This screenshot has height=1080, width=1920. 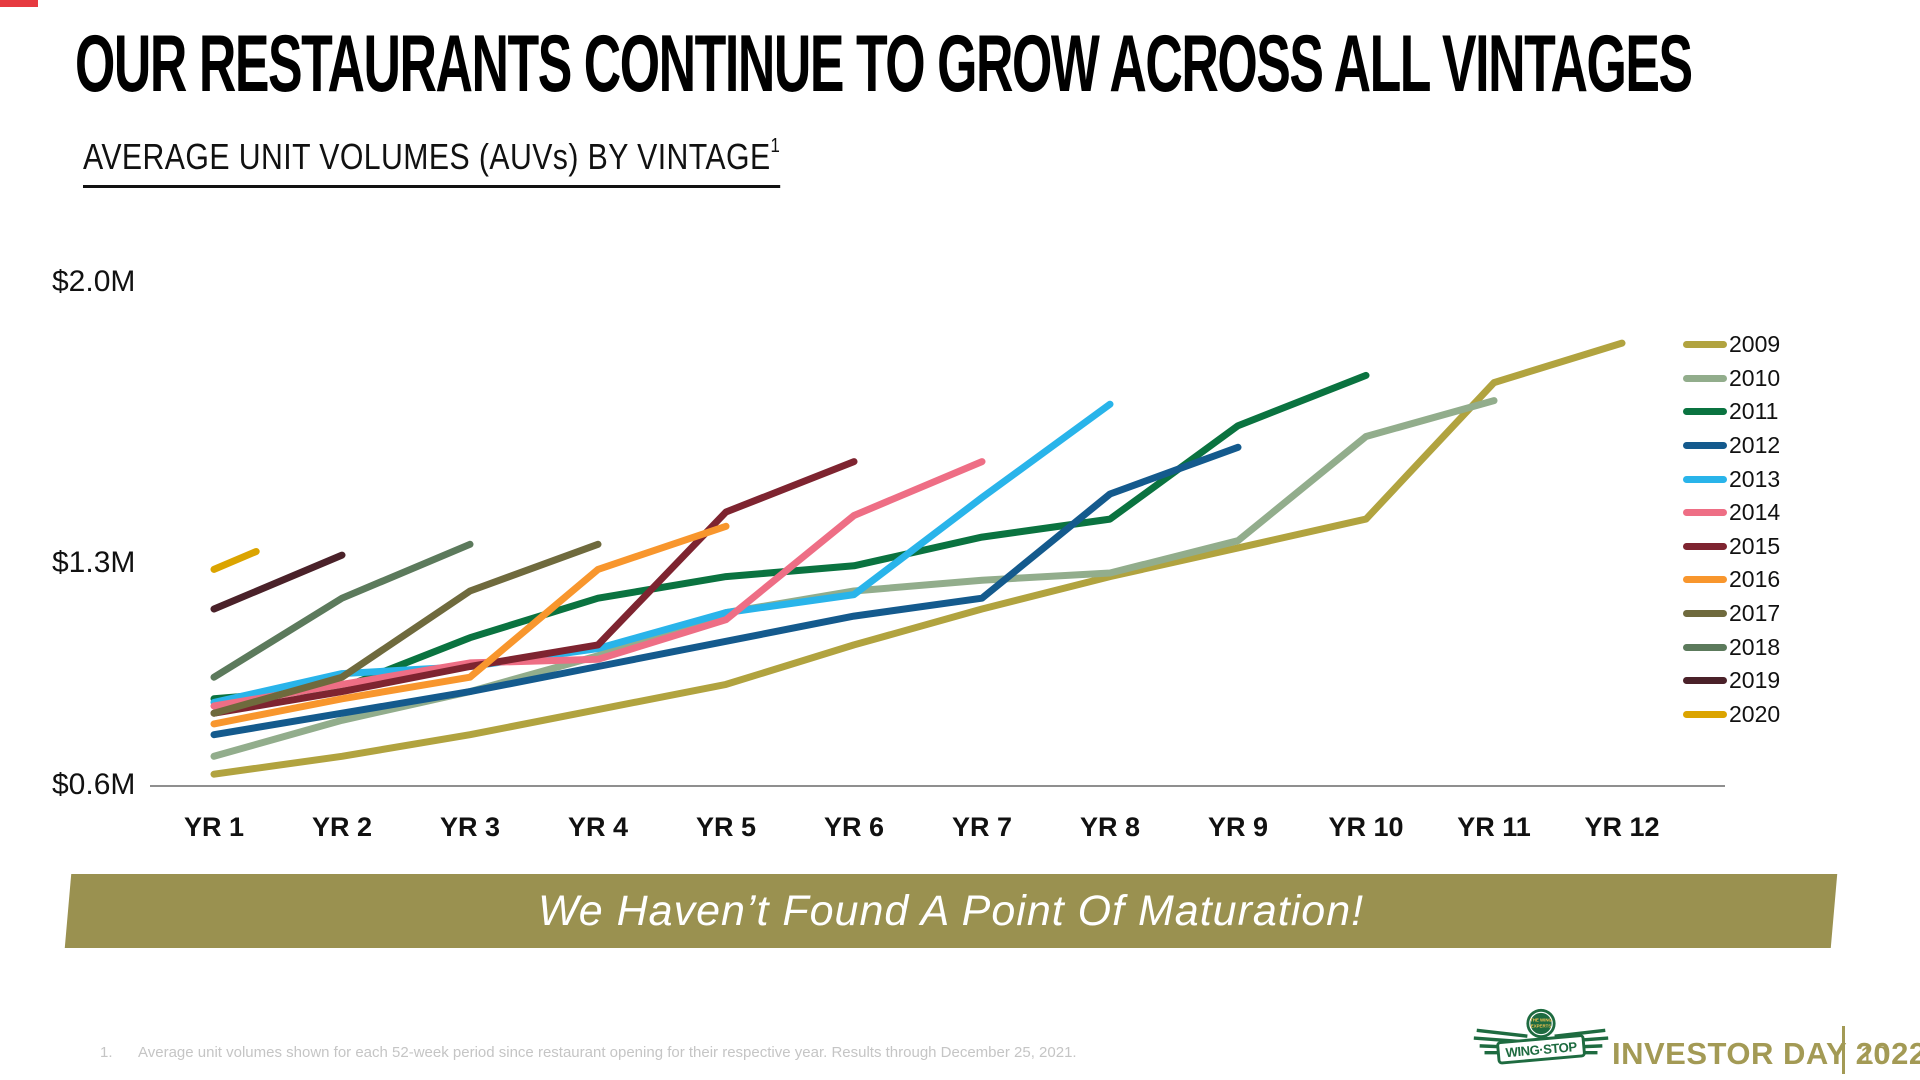 I want to click on legend-item-2016: 2016, so click(x=1731, y=580).